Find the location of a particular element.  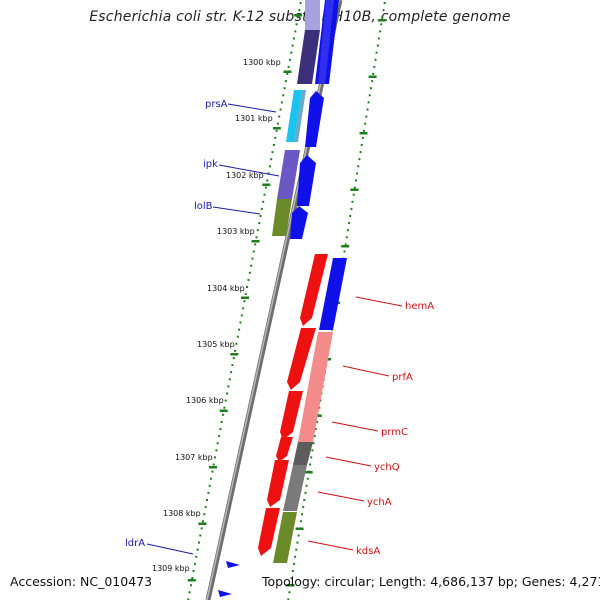

gene-label-prmC: prmC is located at coordinates (394, 432).